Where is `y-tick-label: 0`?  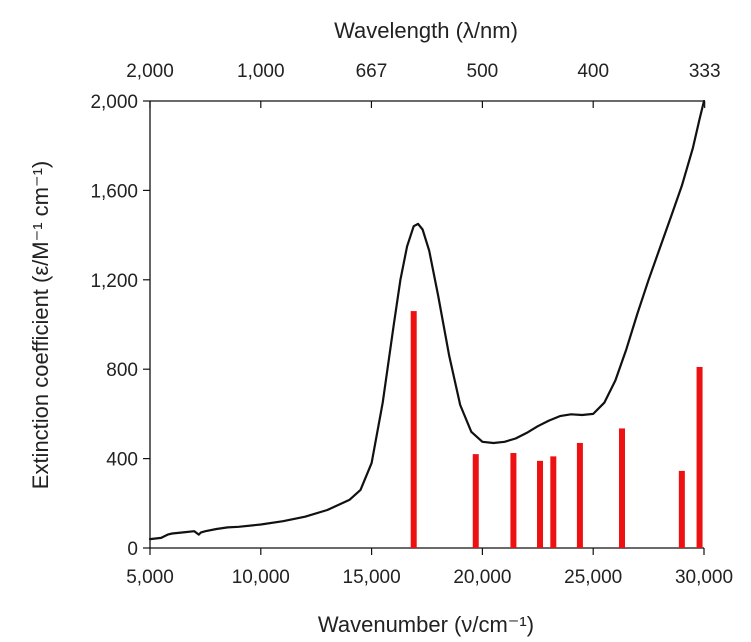 y-tick-label: 0 is located at coordinates (132, 549).